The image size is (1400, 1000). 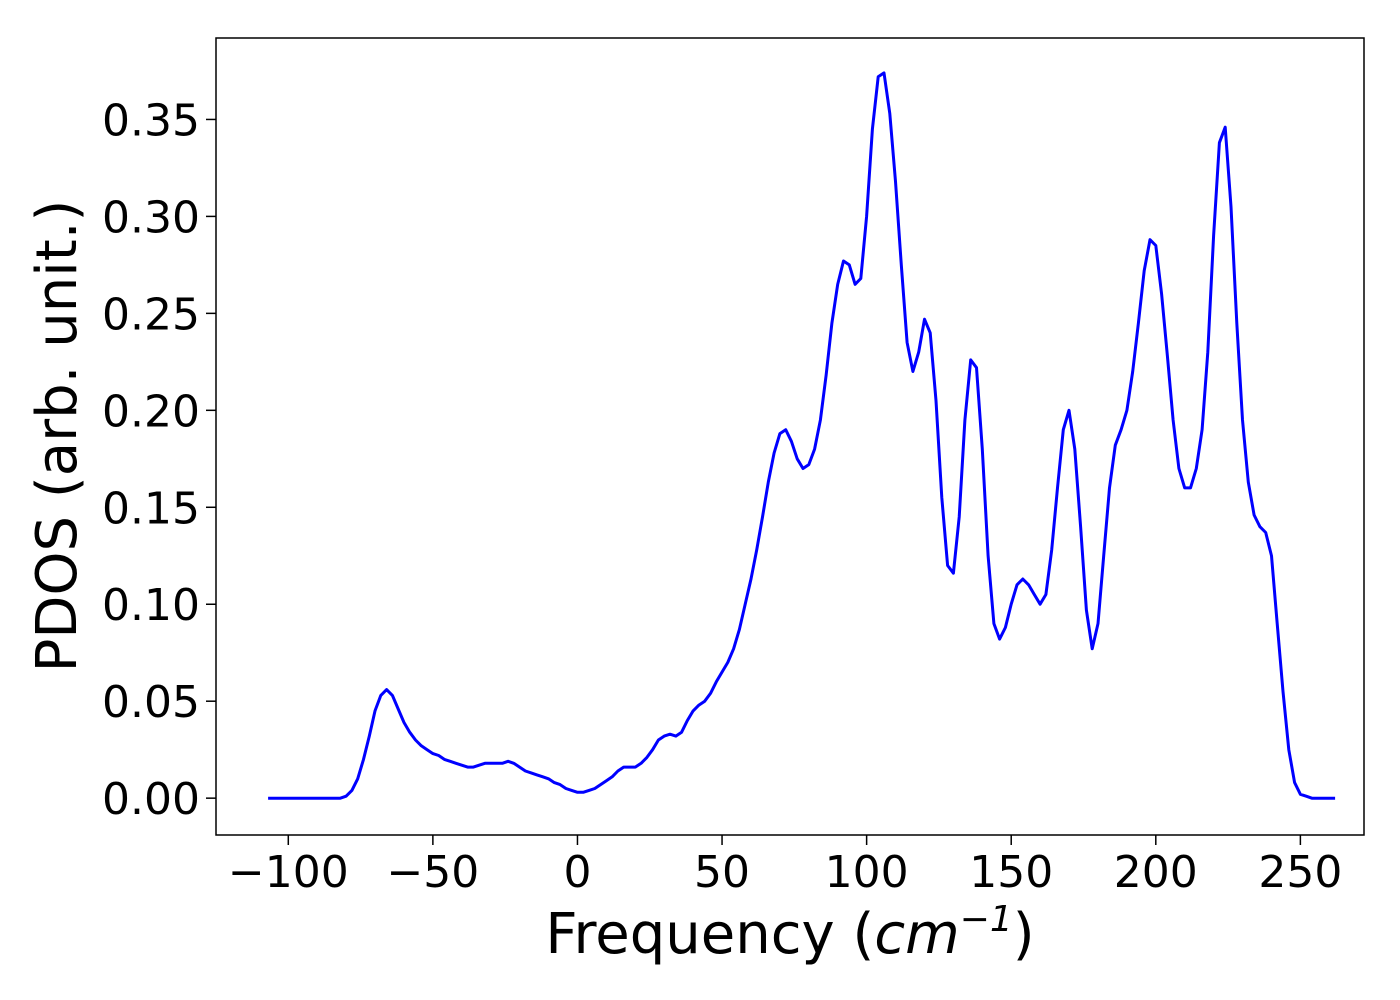 What do you see at coordinates (151, 411) in the screenshot?
I see `y-tick-label: 0.20` at bounding box center [151, 411].